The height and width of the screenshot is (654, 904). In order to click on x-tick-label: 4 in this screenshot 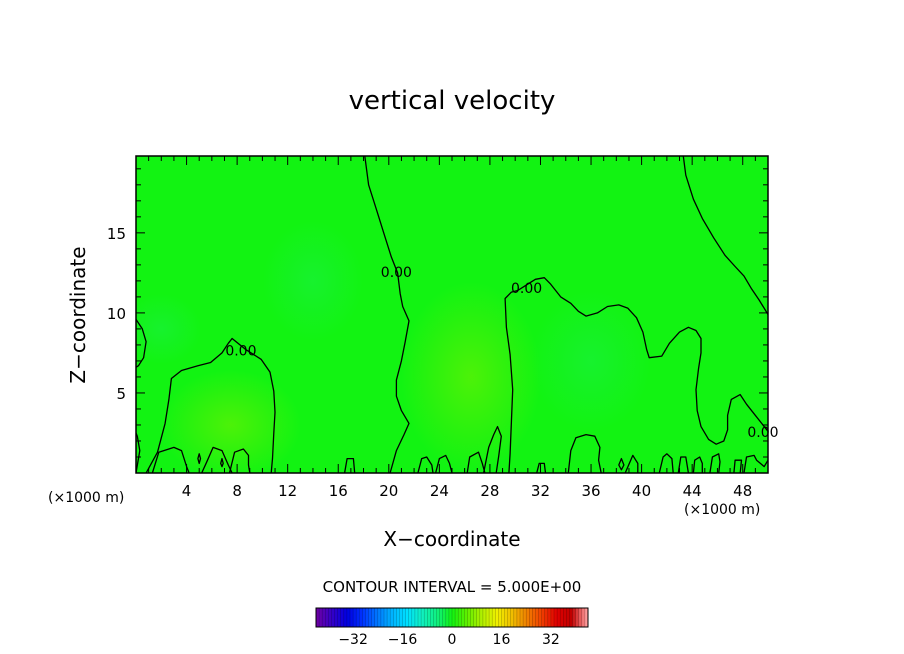, I will do `click(187, 491)`.